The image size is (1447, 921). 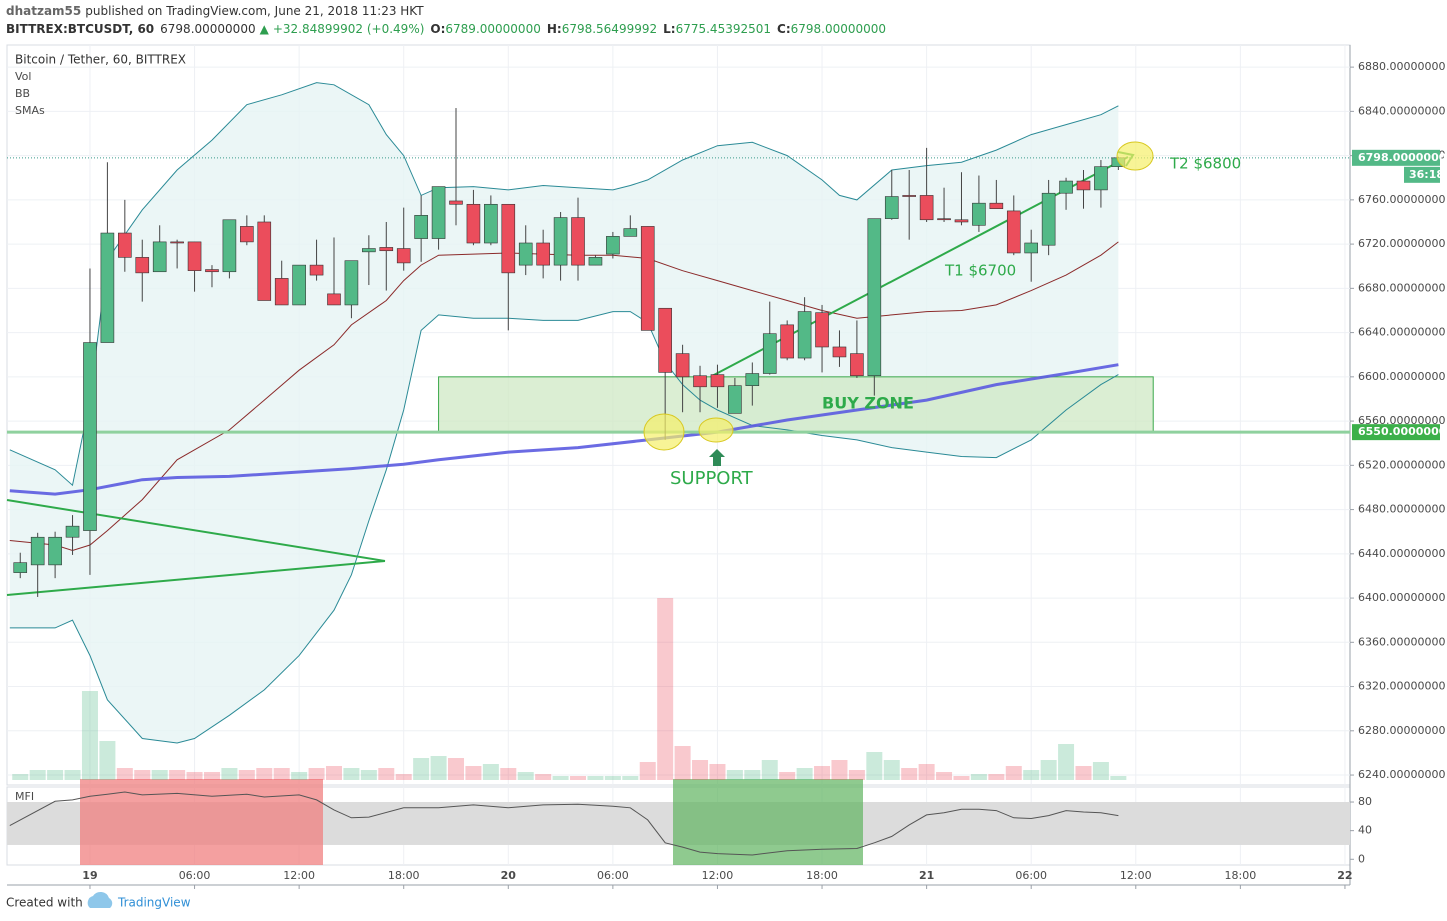 I want to click on y-tick-label: 6440.00000000, so click(x=1401, y=553).